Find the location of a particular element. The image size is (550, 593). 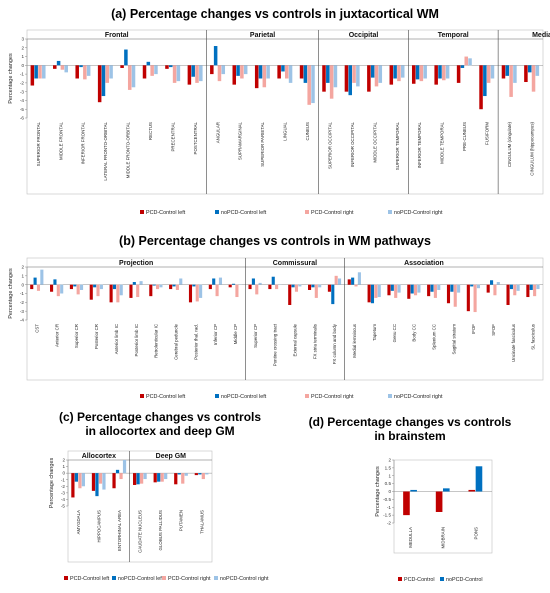

bar-pcd-control-left-hippocampus is located at coordinates (93, 482).